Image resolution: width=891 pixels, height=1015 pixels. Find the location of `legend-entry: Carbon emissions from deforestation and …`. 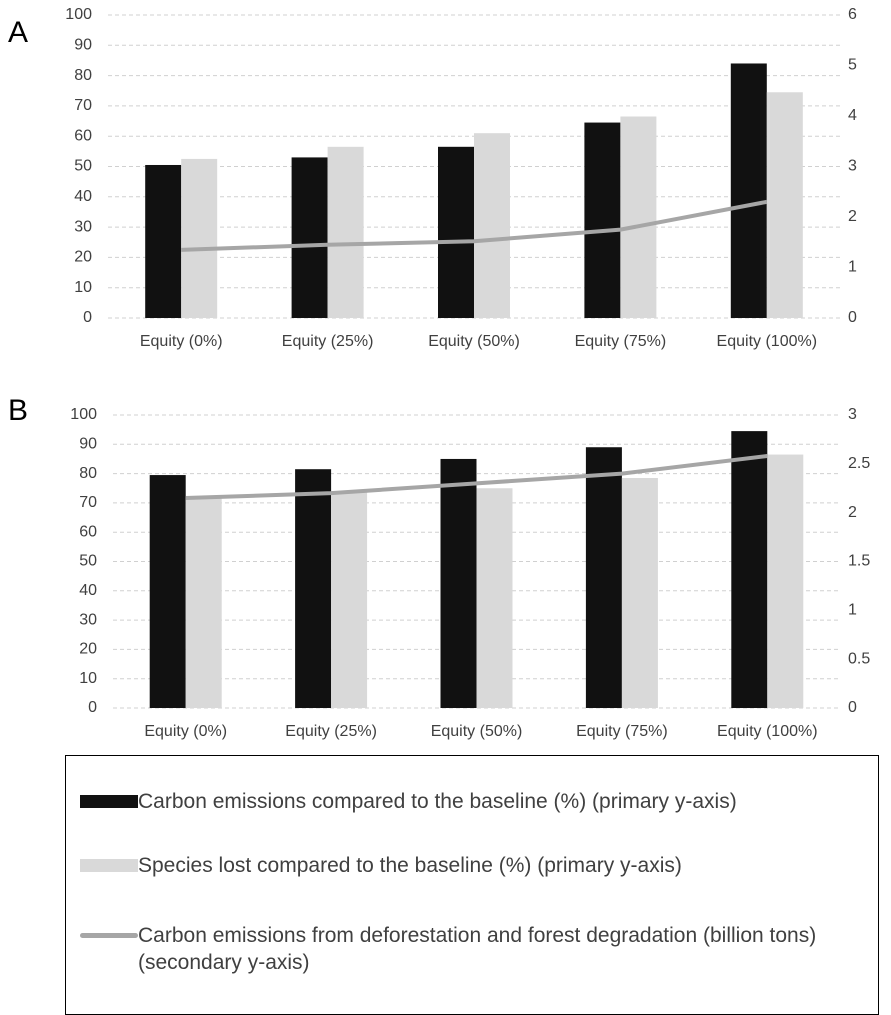

legend-entry: Carbon emissions from deforestation and … is located at coordinates (472, 949).